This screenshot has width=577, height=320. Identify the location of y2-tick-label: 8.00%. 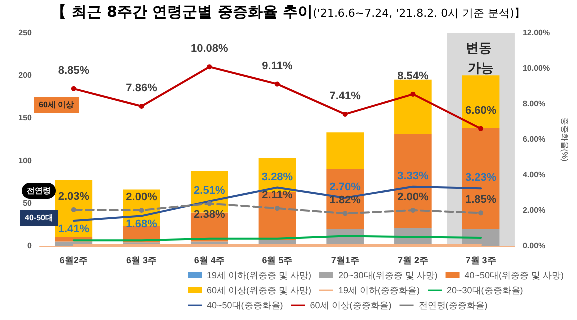
(534, 104).